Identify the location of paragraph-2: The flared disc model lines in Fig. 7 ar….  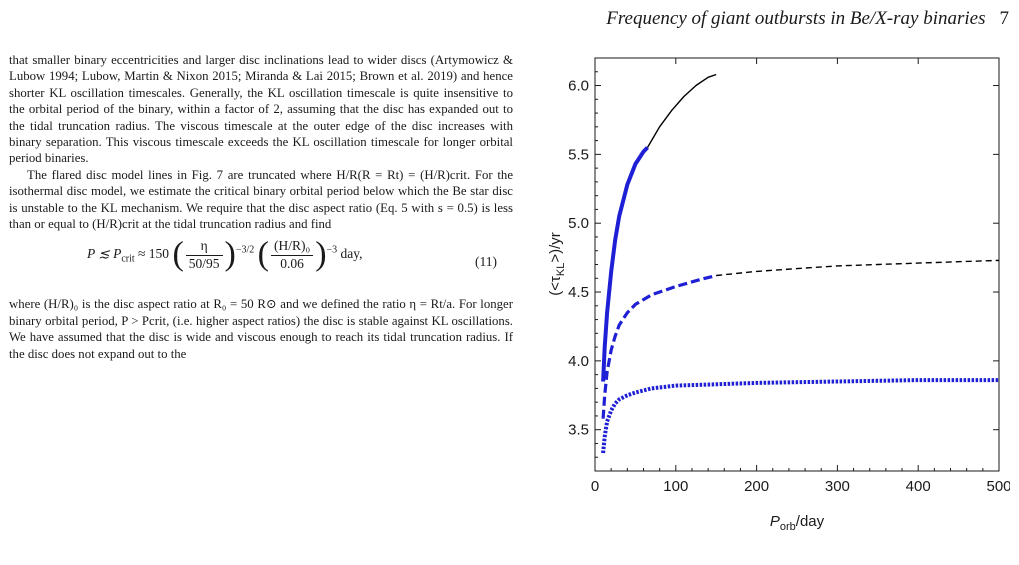
(261, 199).